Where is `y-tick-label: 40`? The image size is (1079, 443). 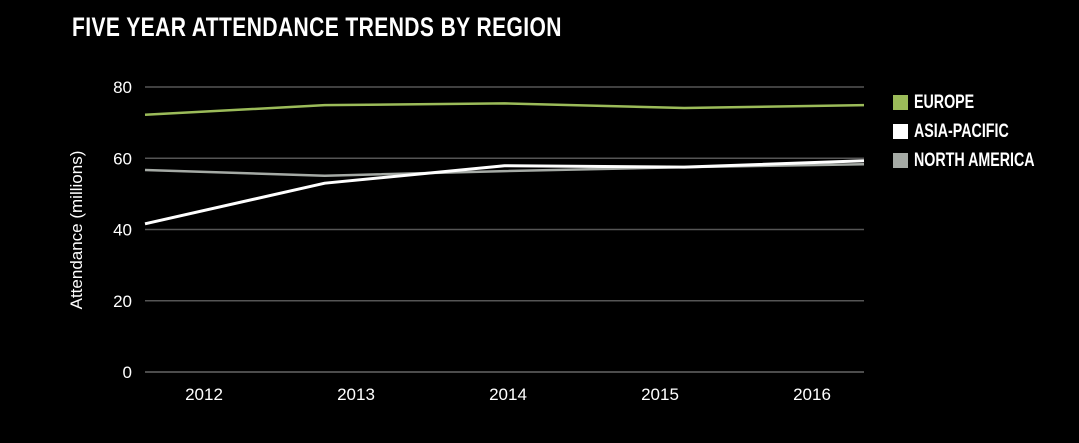 y-tick-label: 40 is located at coordinates (122, 230).